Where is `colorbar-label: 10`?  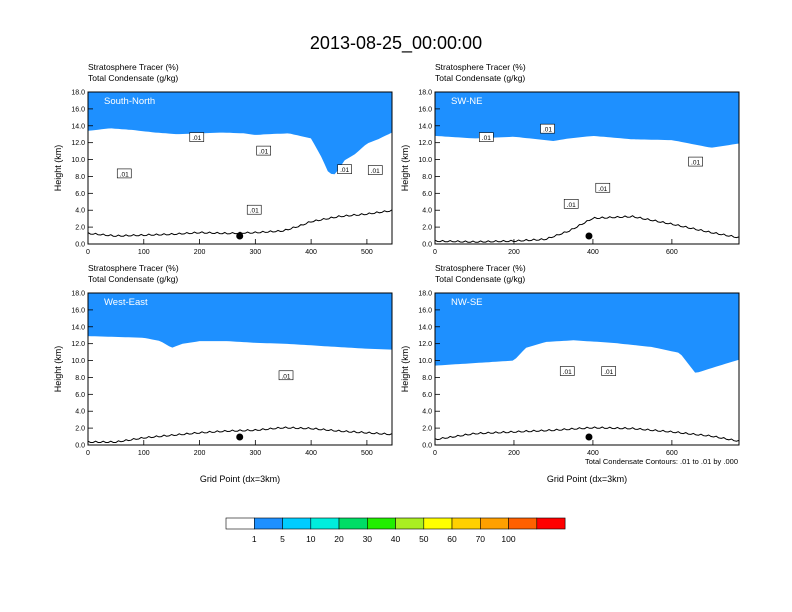
colorbar-label: 10 is located at coordinates (311, 539).